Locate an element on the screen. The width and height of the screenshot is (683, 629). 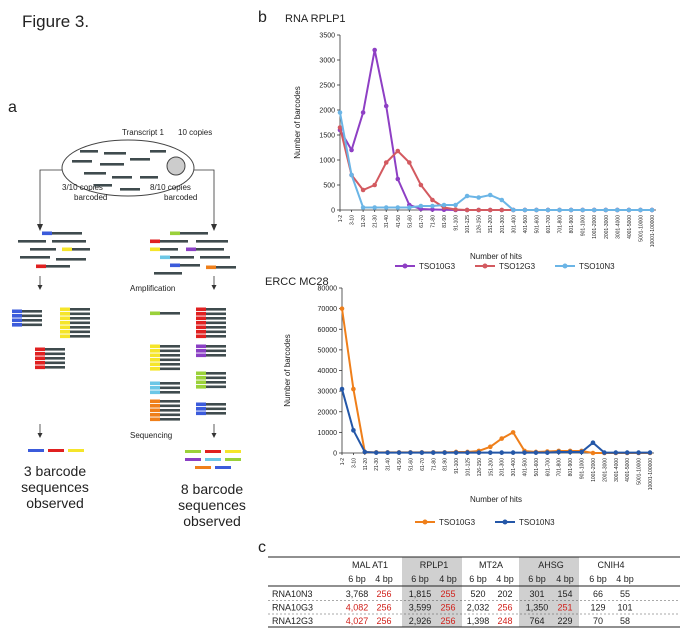
table-cell: 154 is located at coordinates (564, 594).